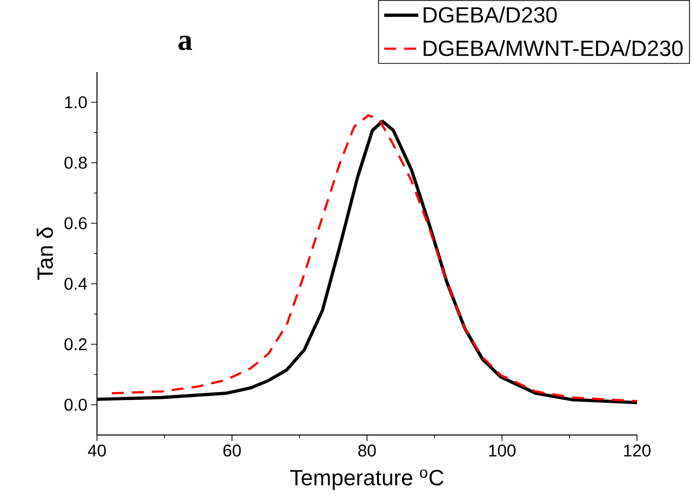 The image size is (692, 500). What do you see at coordinates (76, 102) in the screenshot?
I see `y-tick-label: 1.0` at bounding box center [76, 102].